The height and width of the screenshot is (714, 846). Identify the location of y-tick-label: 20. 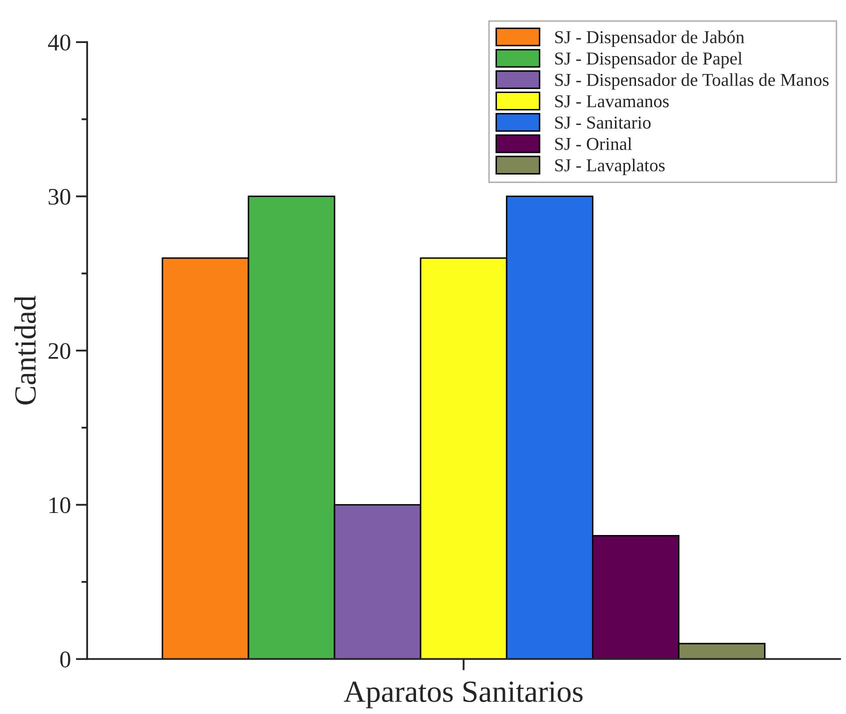
(59, 351).